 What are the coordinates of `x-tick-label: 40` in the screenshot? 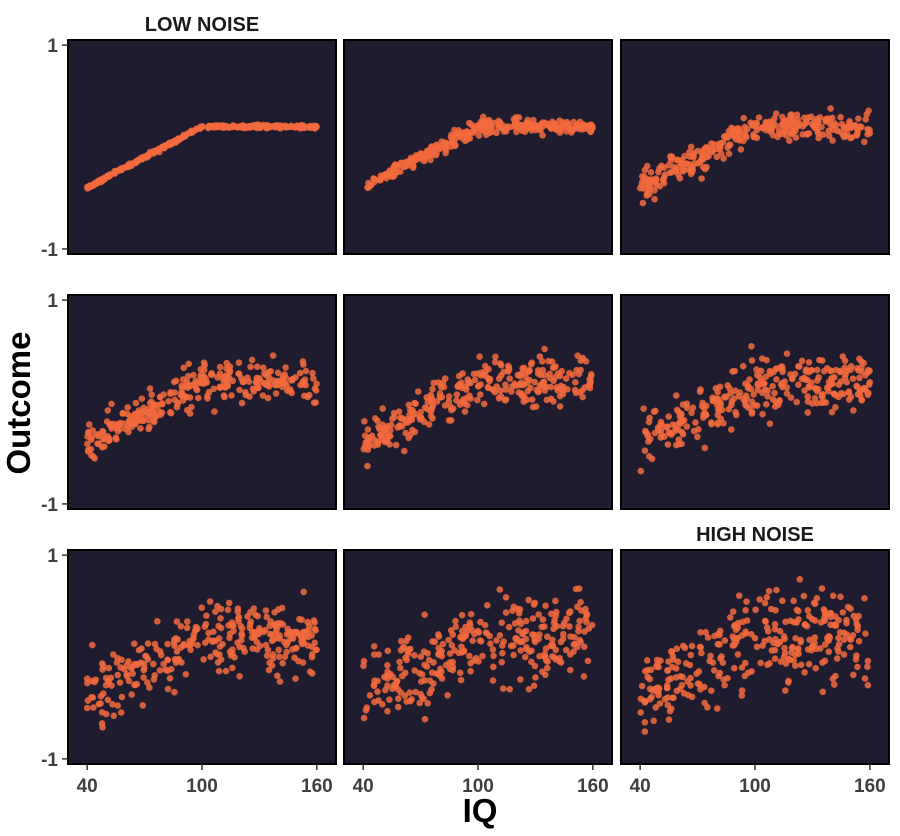 It's located at (87, 786).